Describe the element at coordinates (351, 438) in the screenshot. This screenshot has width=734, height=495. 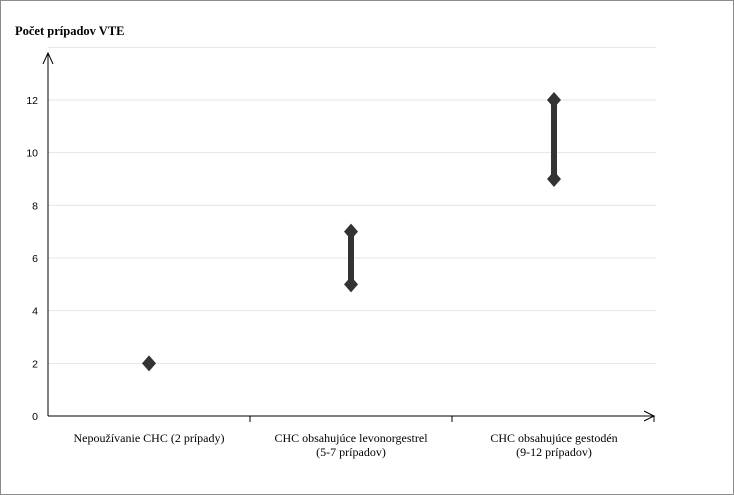
I see `category-label-1-line-0: CHC obsahujúce levonorgestrel` at that location.